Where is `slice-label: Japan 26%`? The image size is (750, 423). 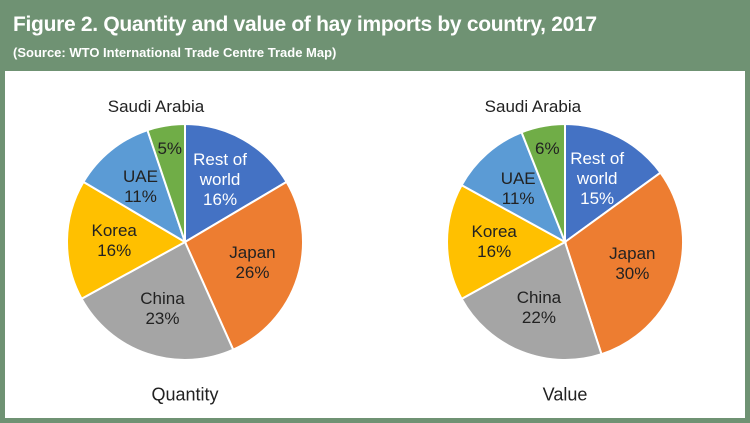
slice-label: Japan 26% is located at coordinates (252, 263).